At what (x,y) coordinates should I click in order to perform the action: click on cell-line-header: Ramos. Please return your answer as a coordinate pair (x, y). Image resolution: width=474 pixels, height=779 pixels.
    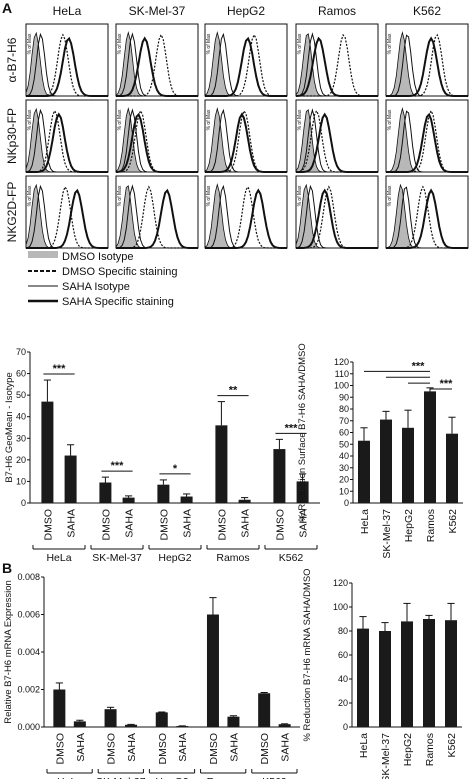
    Looking at the image, I should click on (337, 11).